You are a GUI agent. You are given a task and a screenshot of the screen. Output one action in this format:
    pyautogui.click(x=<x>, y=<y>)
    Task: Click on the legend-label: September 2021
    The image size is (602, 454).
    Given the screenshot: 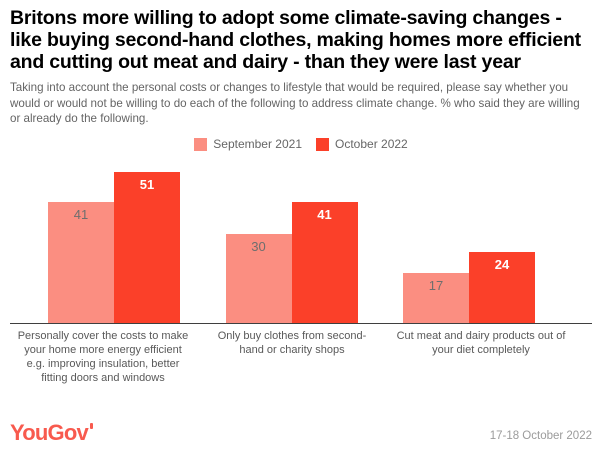 What is the action you would take?
    pyautogui.click(x=257, y=144)
    